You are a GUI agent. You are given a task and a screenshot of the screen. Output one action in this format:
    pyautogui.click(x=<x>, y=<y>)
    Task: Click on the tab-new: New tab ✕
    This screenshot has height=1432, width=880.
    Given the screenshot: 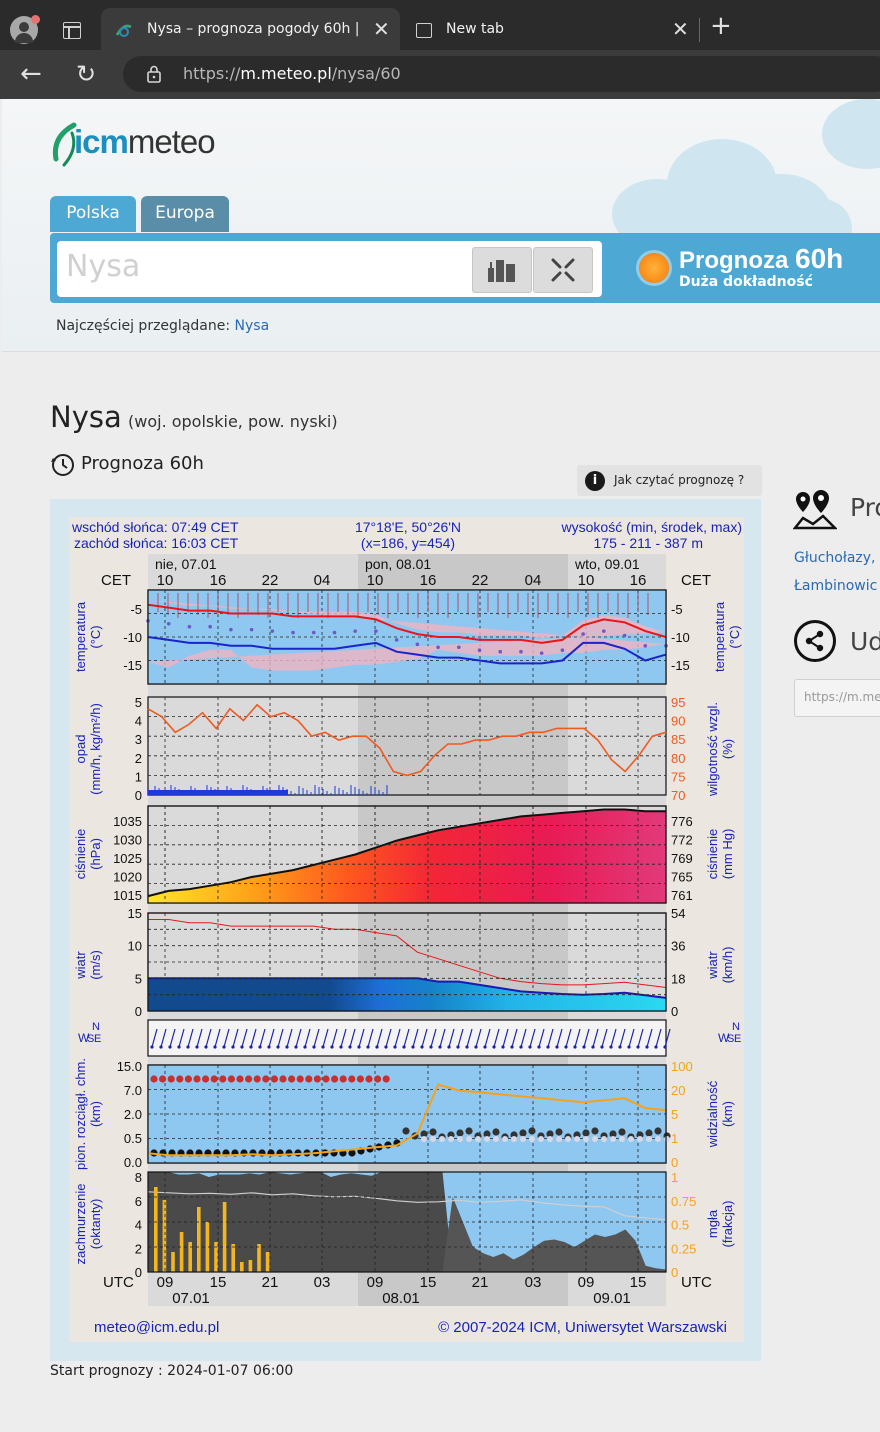 What is the action you would take?
    pyautogui.click(x=549, y=29)
    